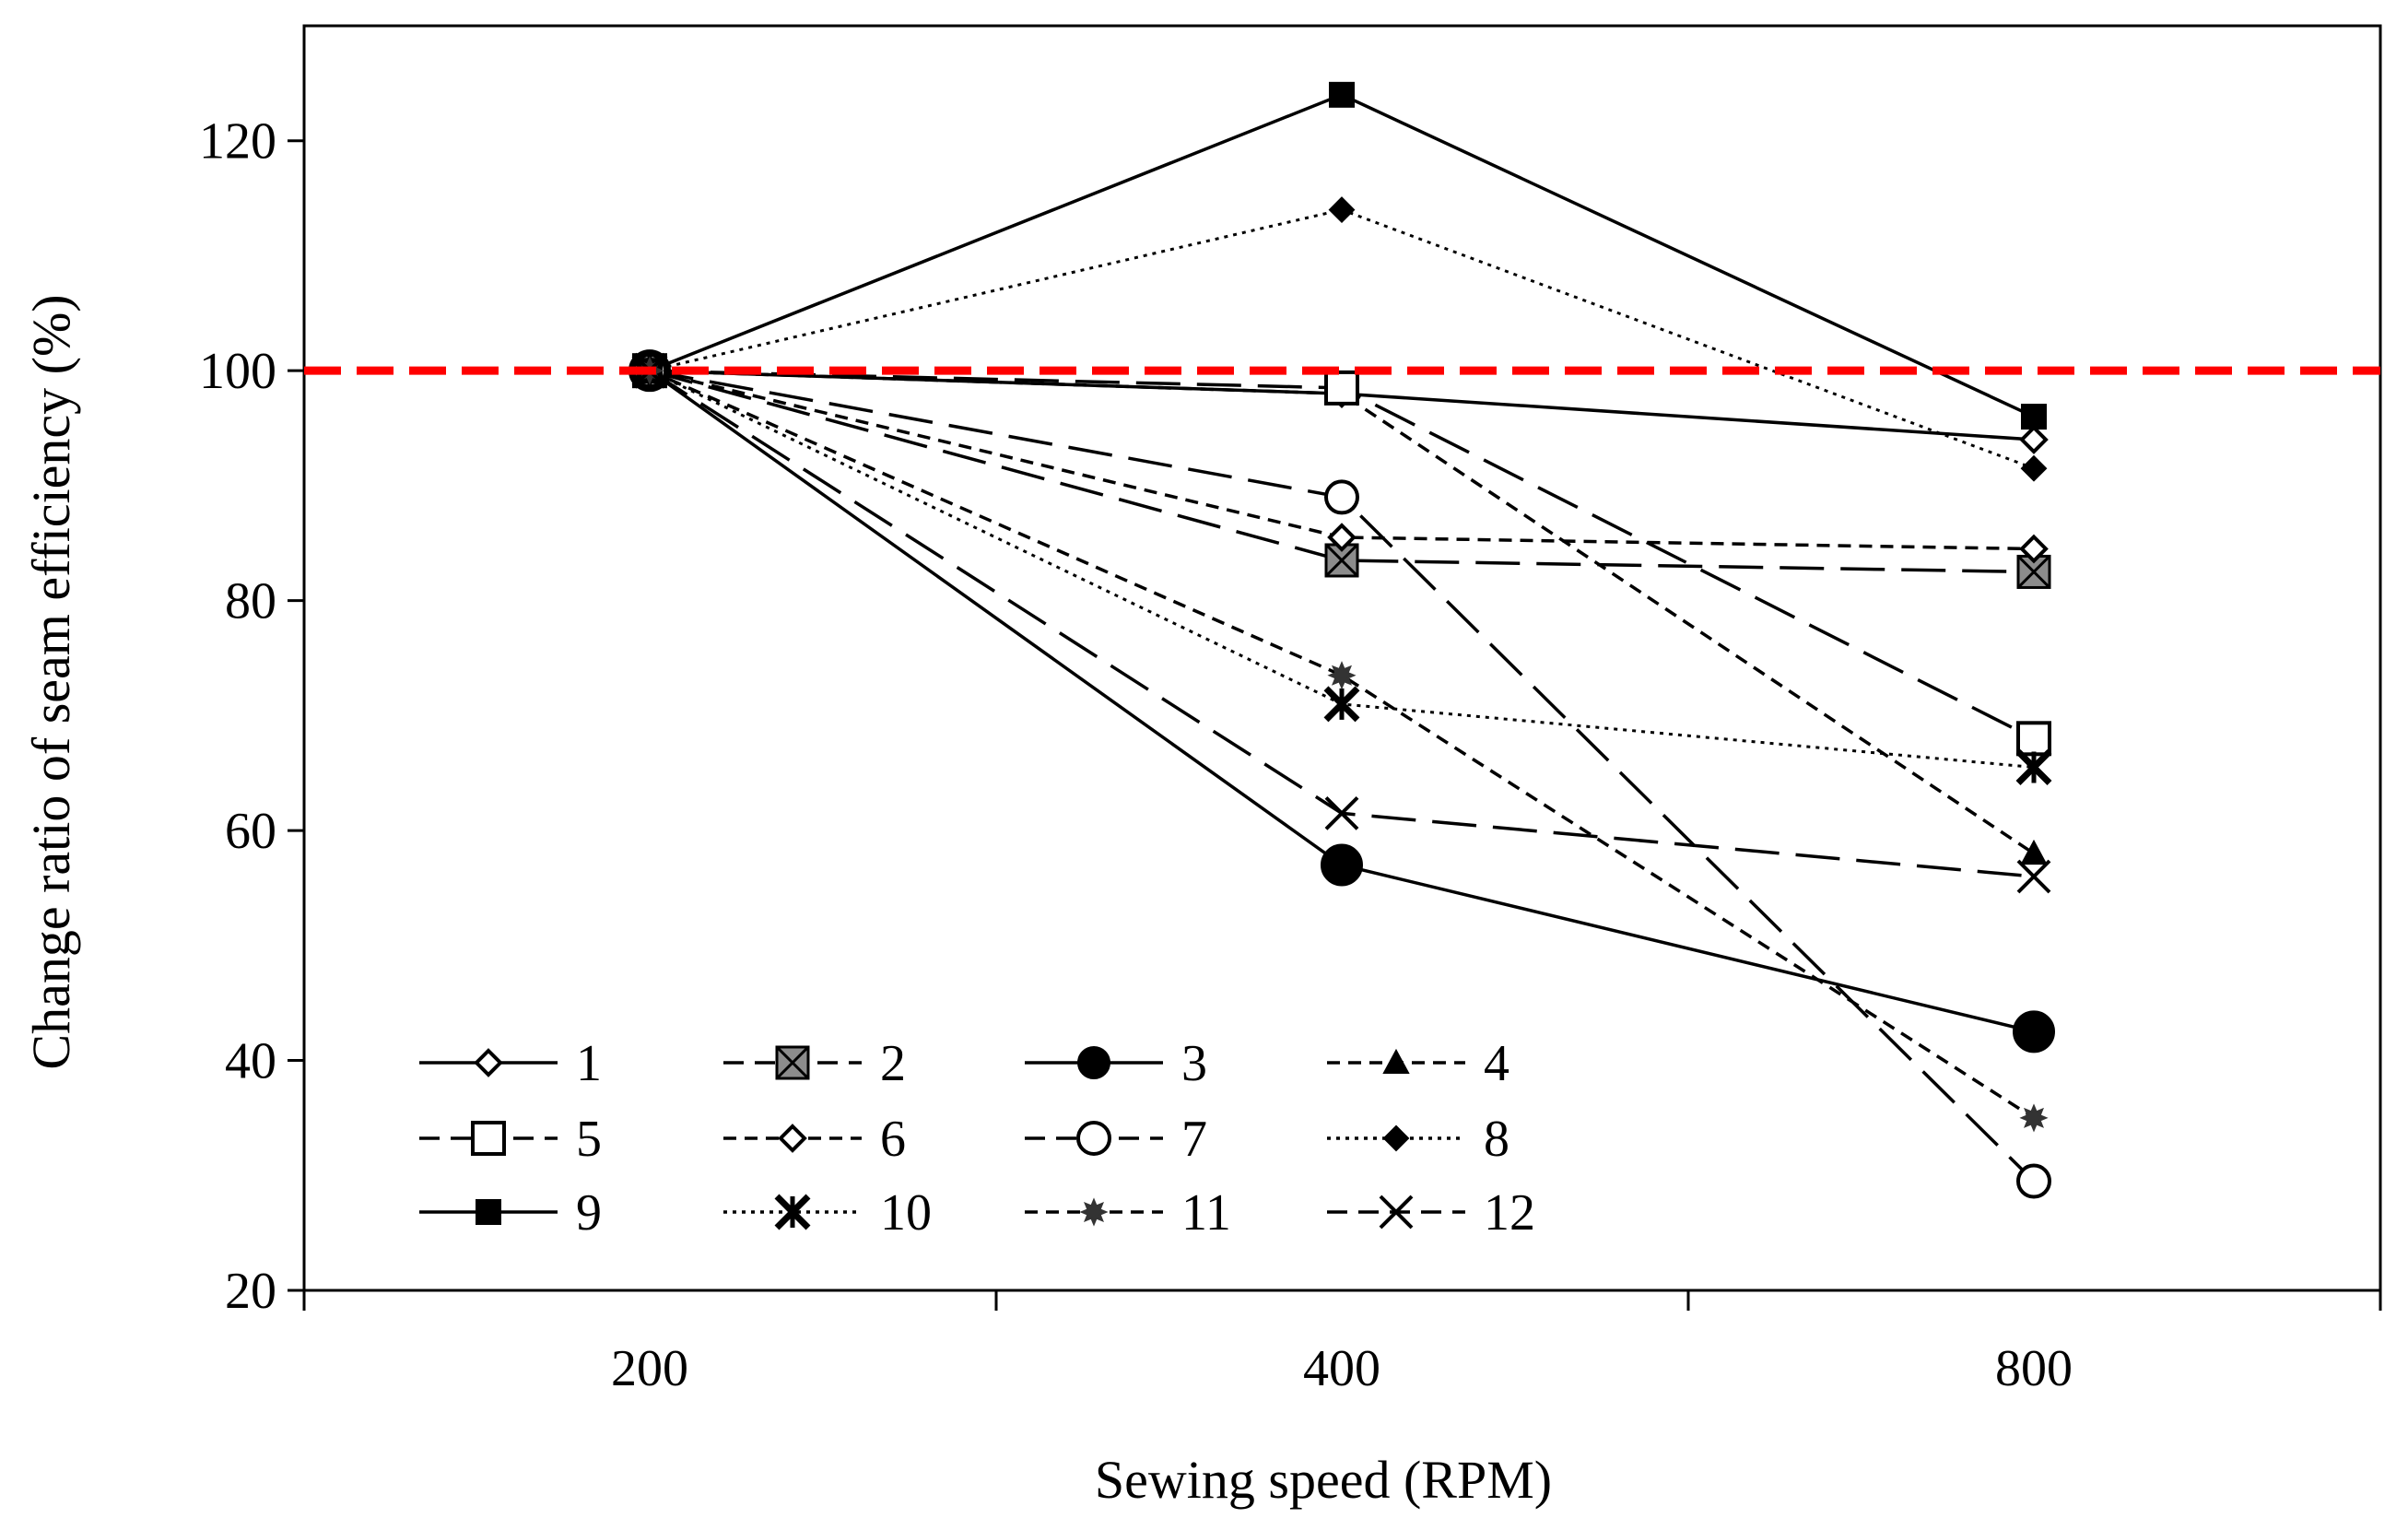 The height and width of the screenshot is (1530, 2408). I want to click on legend-label-1: 1, so click(589, 1063).